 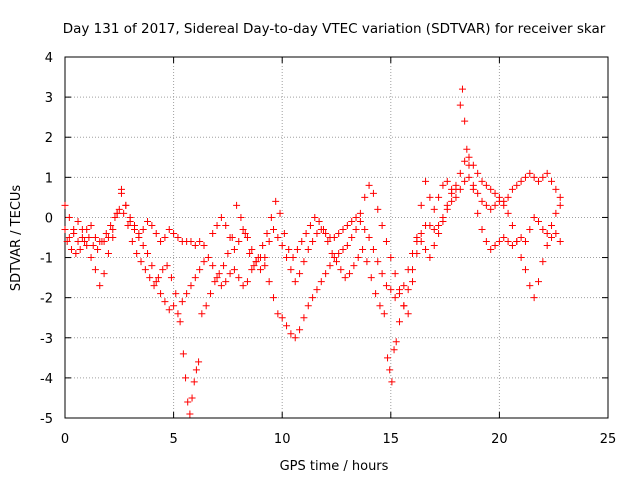 What do you see at coordinates (338, 439) in the screenshot?
I see `x-tick-labels: 0 5 10 15 20 25` at bounding box center [338, 439].